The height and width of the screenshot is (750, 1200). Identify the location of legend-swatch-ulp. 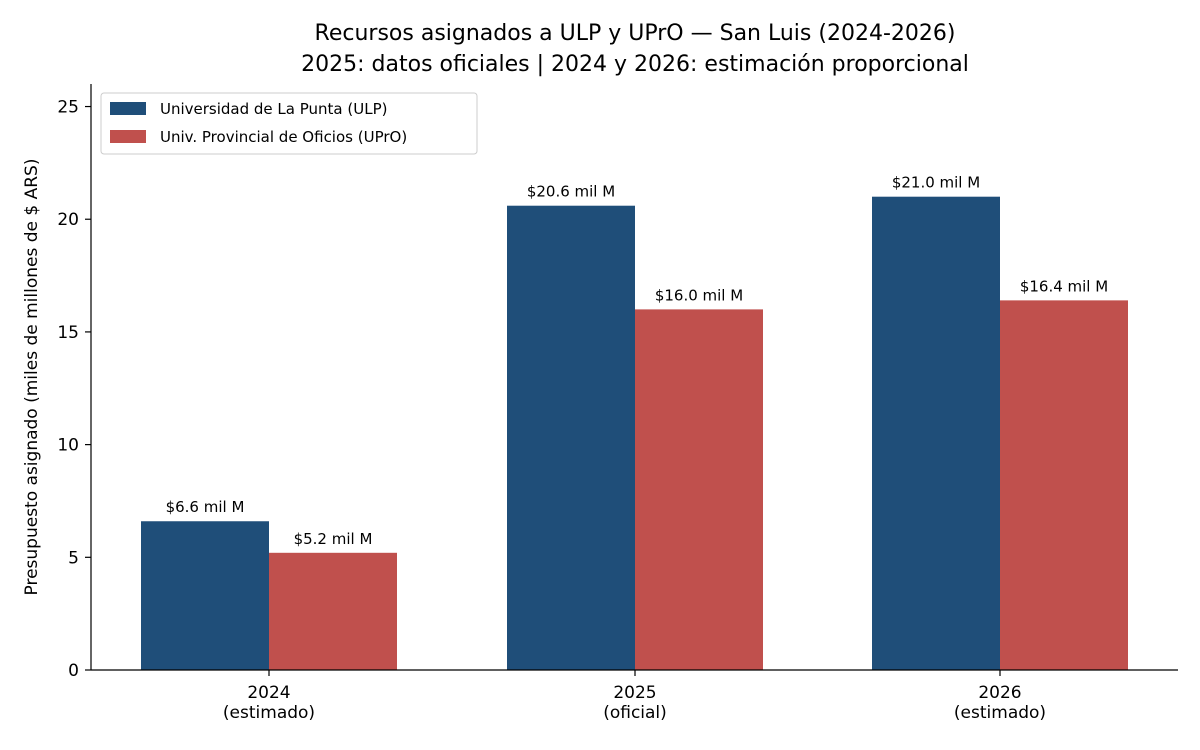
(128, 108).